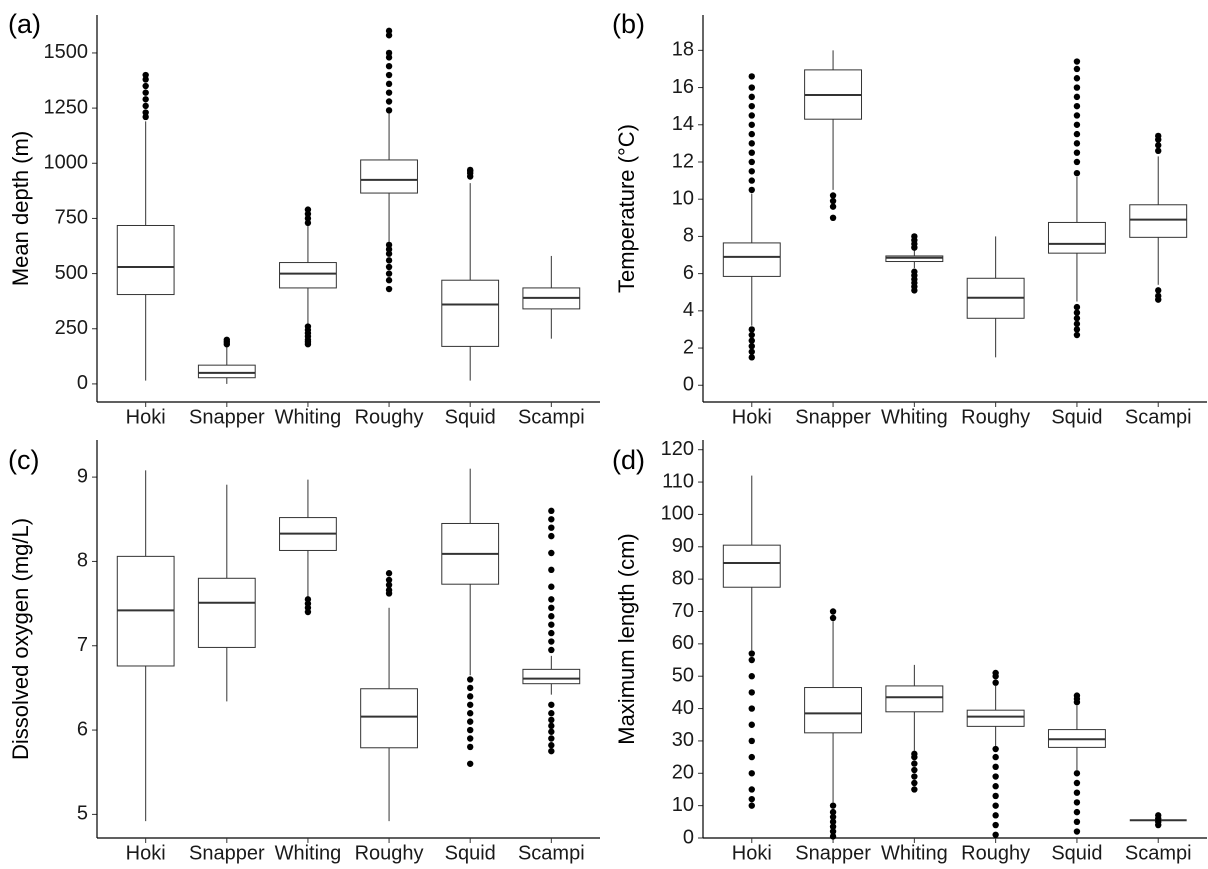 The height and width of the screenshot is (869, 1208). Describe the element at coordinates (688, 236) in the screenshot. I see `y-tick-label: 8` at that location.